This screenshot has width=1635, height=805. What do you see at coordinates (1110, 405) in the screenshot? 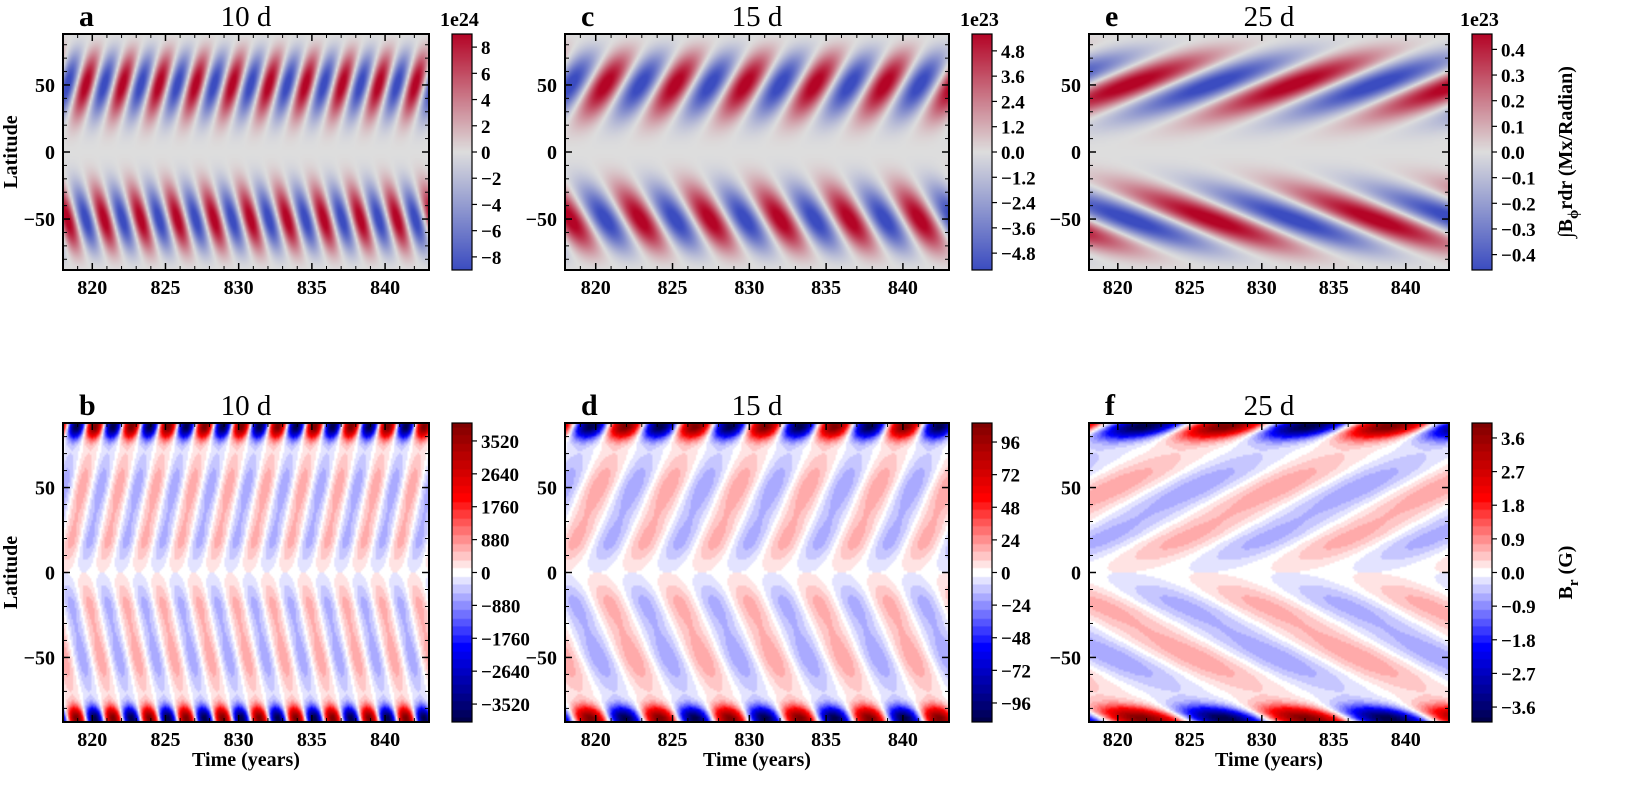
I see `panel-letter: f` at bounding box center [1110, 405].